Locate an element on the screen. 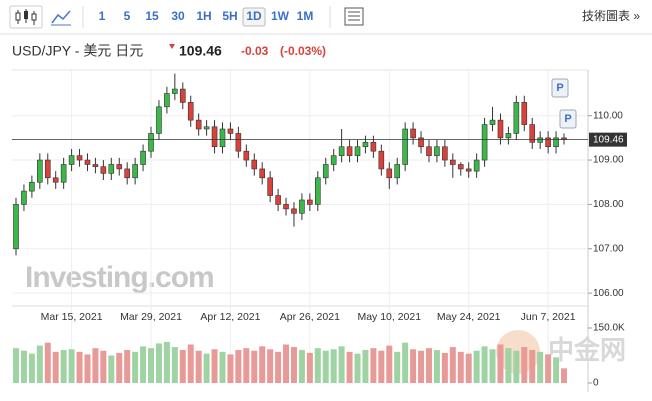 This screenshot has height=401, width=652. down-arrow is located at coordinates (172, 46).